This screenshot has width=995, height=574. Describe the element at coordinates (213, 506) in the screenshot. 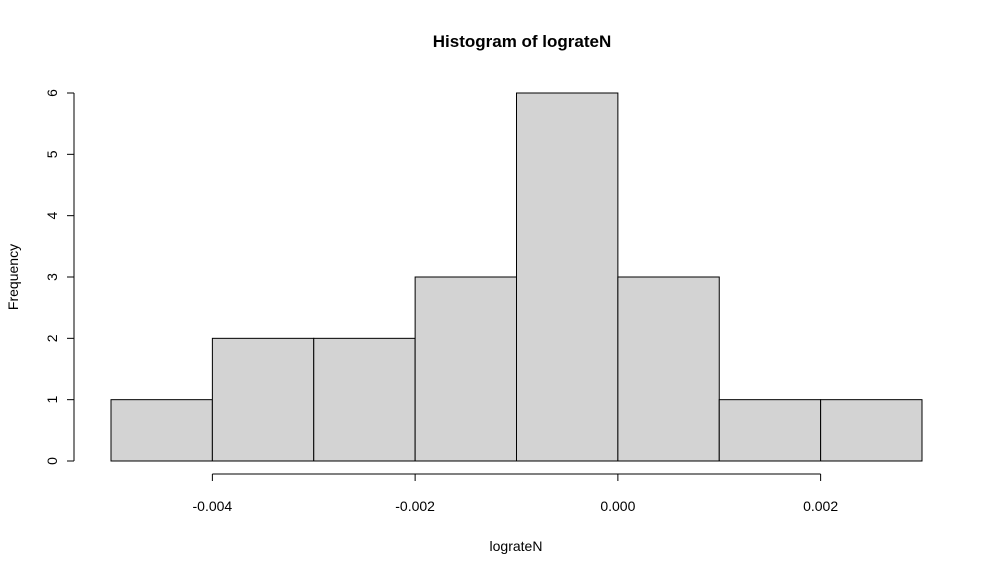

I see `x-tick-label: -0.004` at that location.